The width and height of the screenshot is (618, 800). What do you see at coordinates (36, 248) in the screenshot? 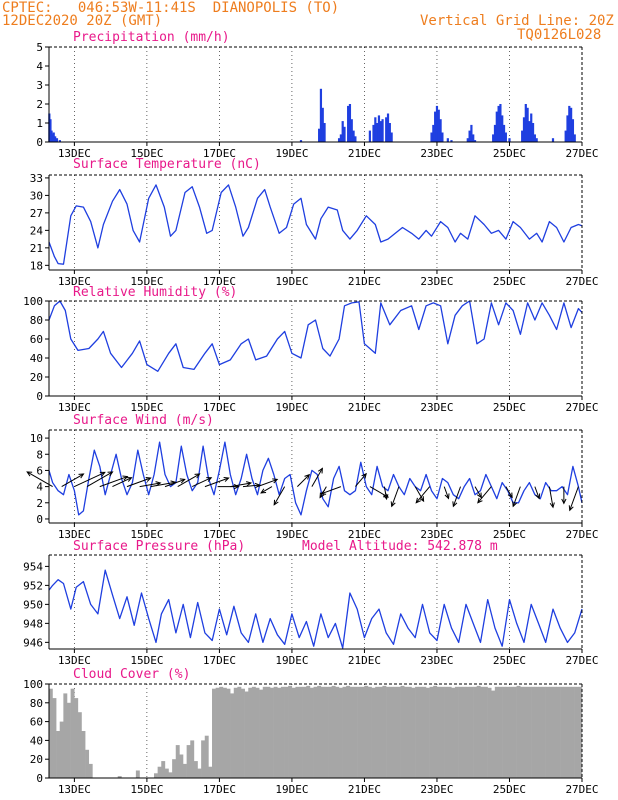
I see `temp-ytick-label-1: 21` at bounding box center [36, 248].